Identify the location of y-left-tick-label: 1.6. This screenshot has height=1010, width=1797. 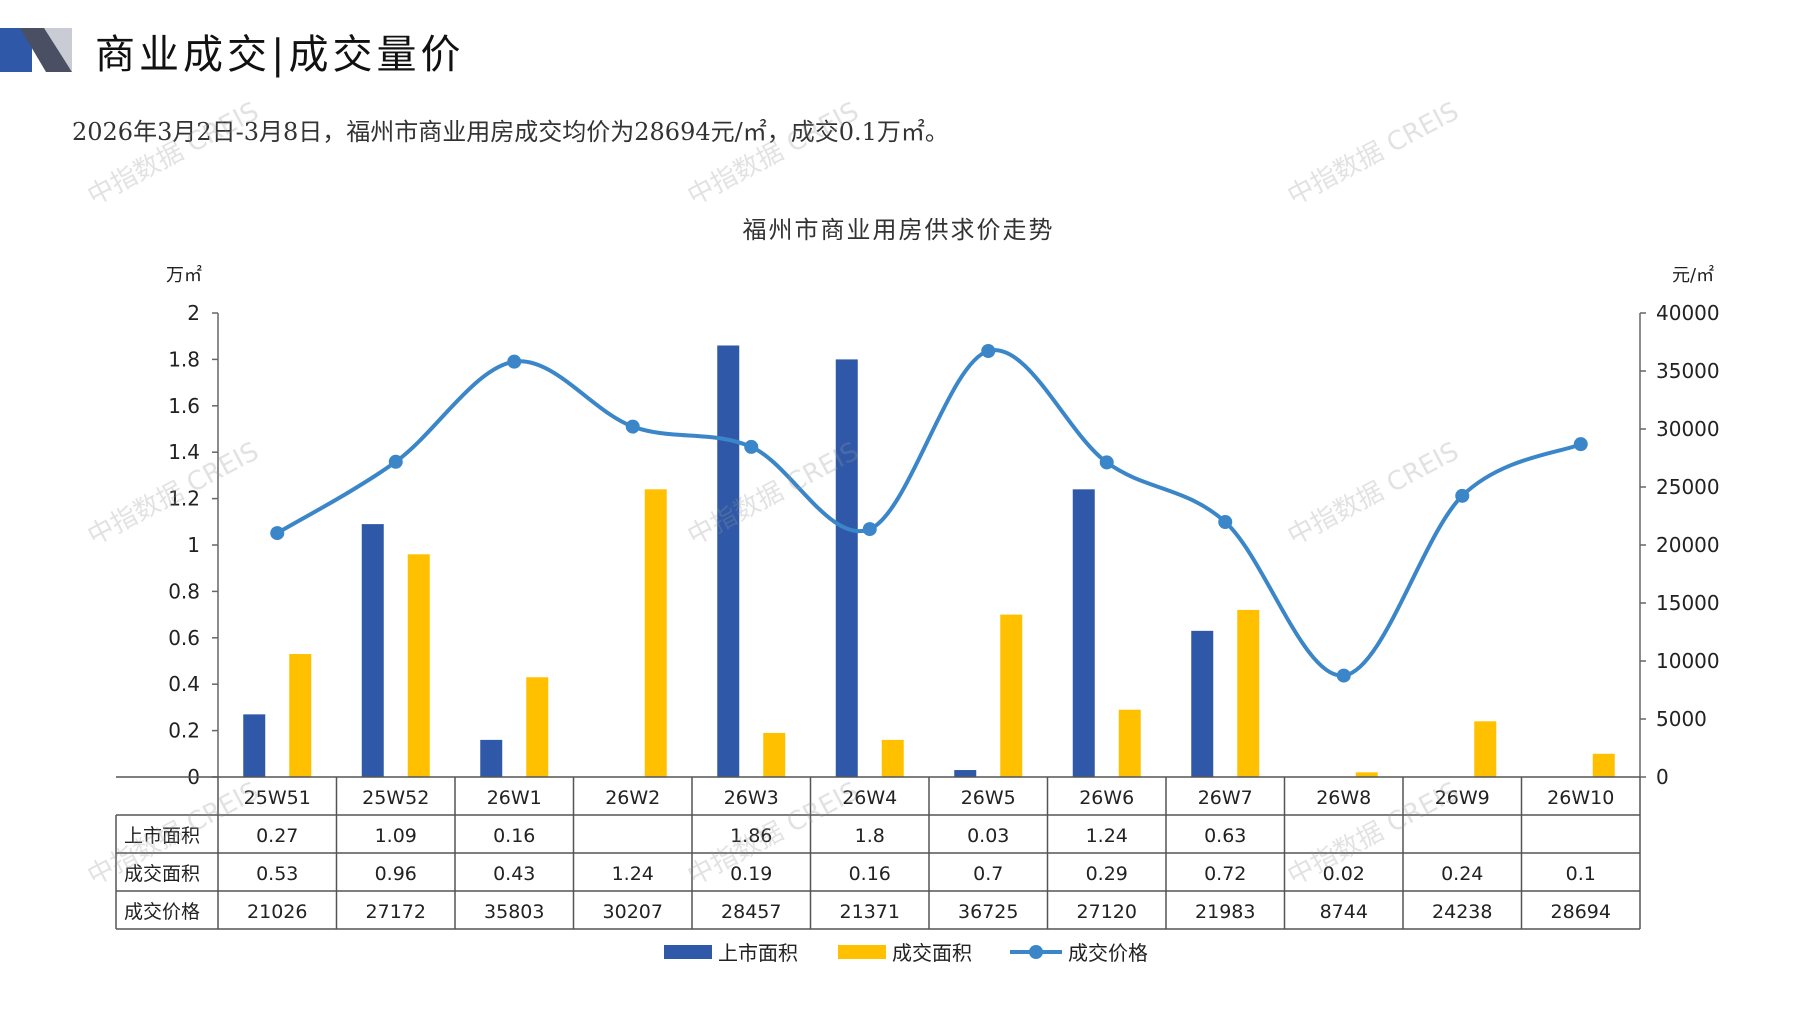
(184, 406).